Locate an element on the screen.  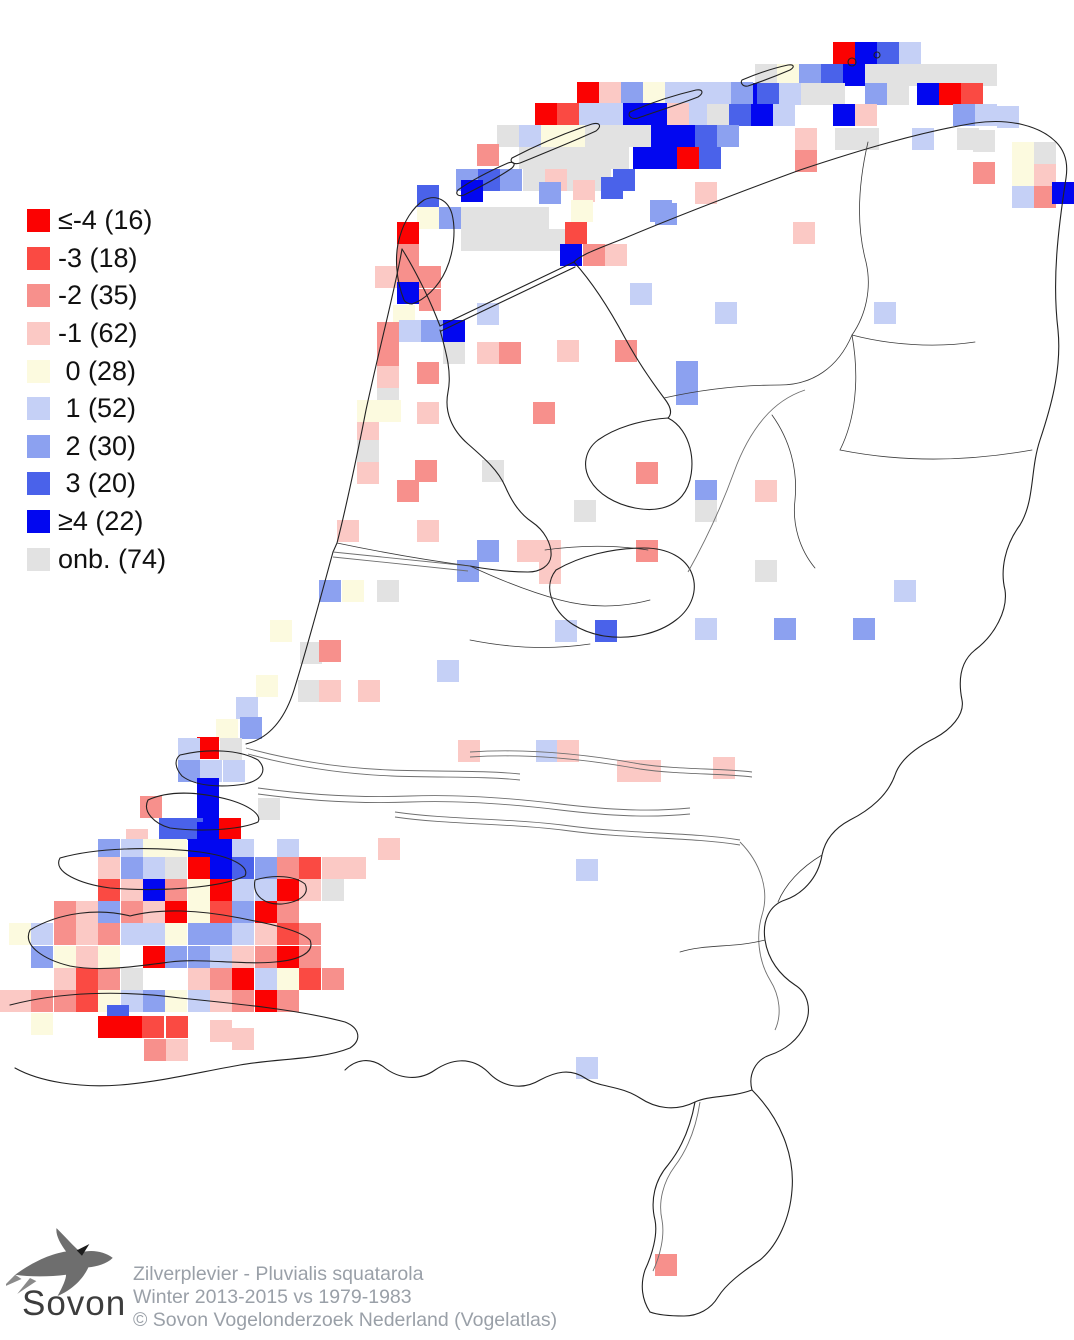
legend-swatch-p2 is located at coordinates (38, 446).